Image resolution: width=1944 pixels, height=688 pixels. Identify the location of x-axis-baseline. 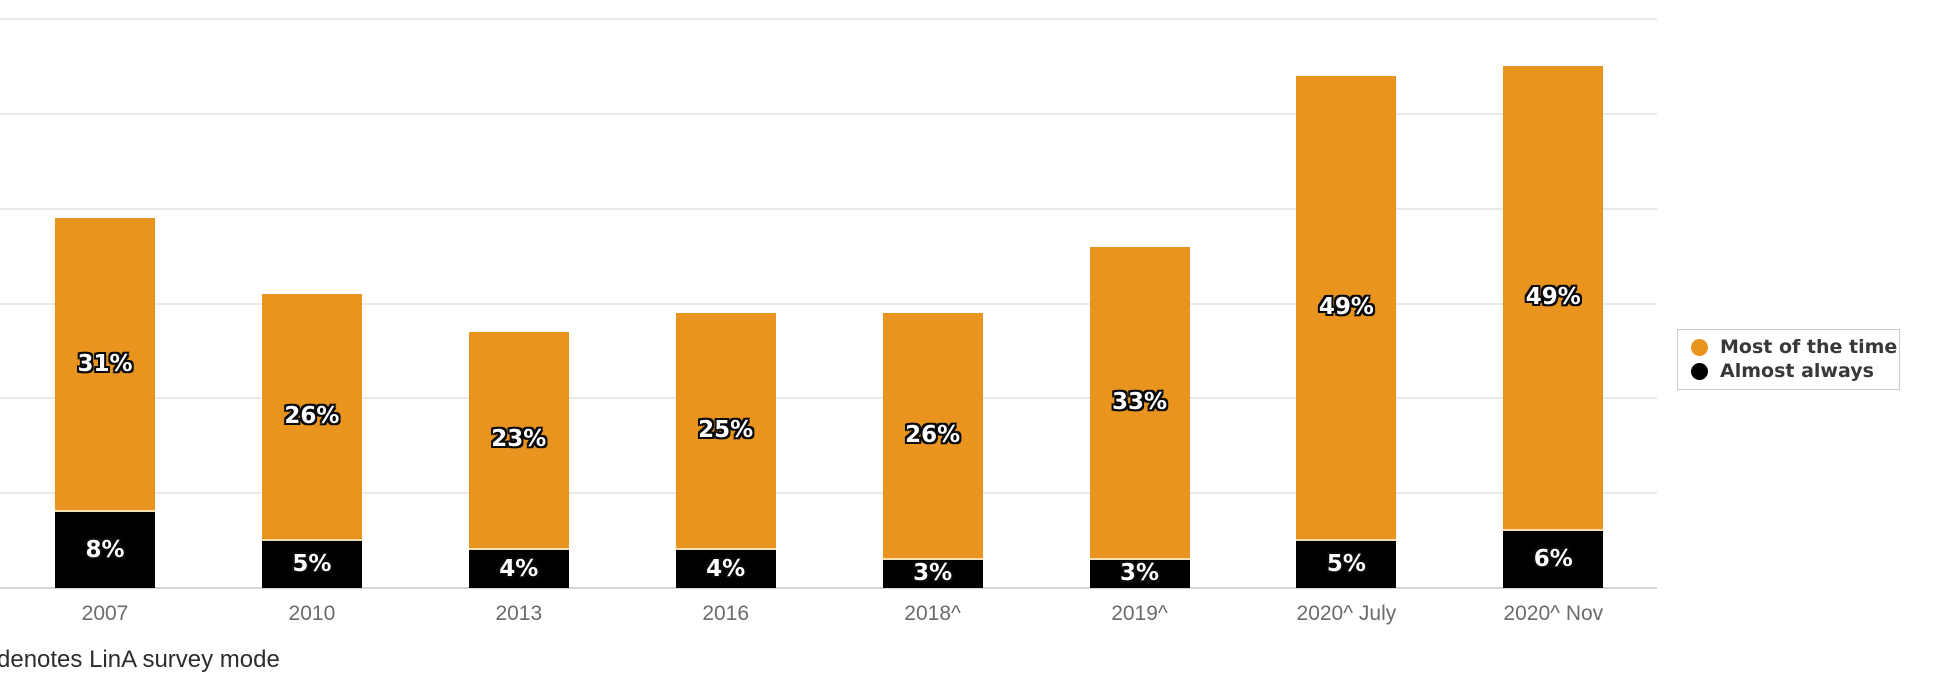
(828, 588).